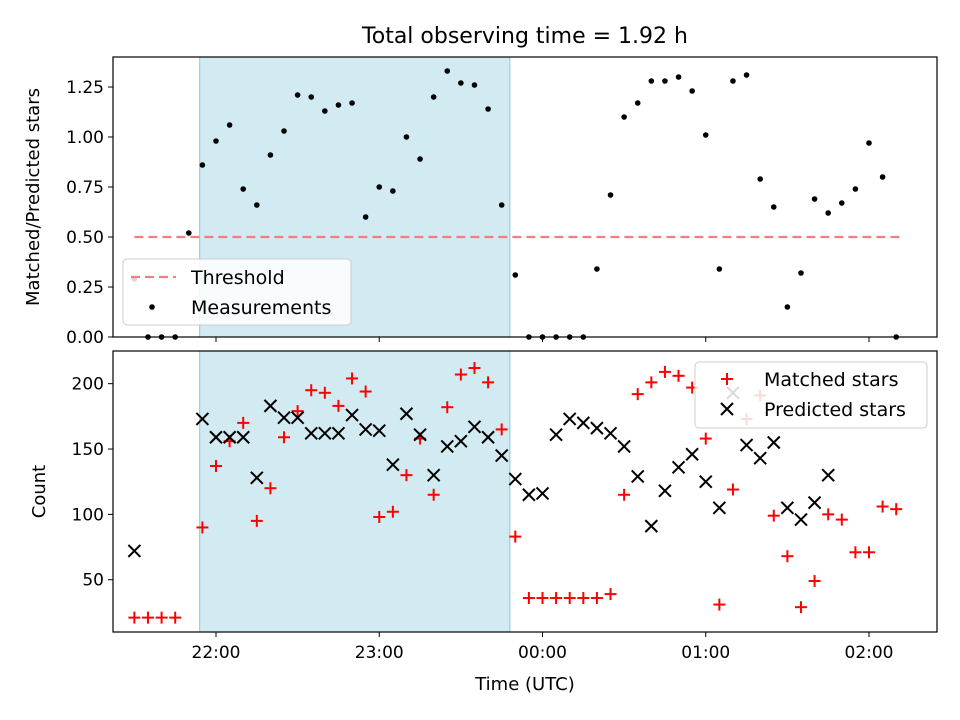 The width and height of the screenshot is (960, 720). I want to click on y-tick-label: 0.25, so click(85, 288).